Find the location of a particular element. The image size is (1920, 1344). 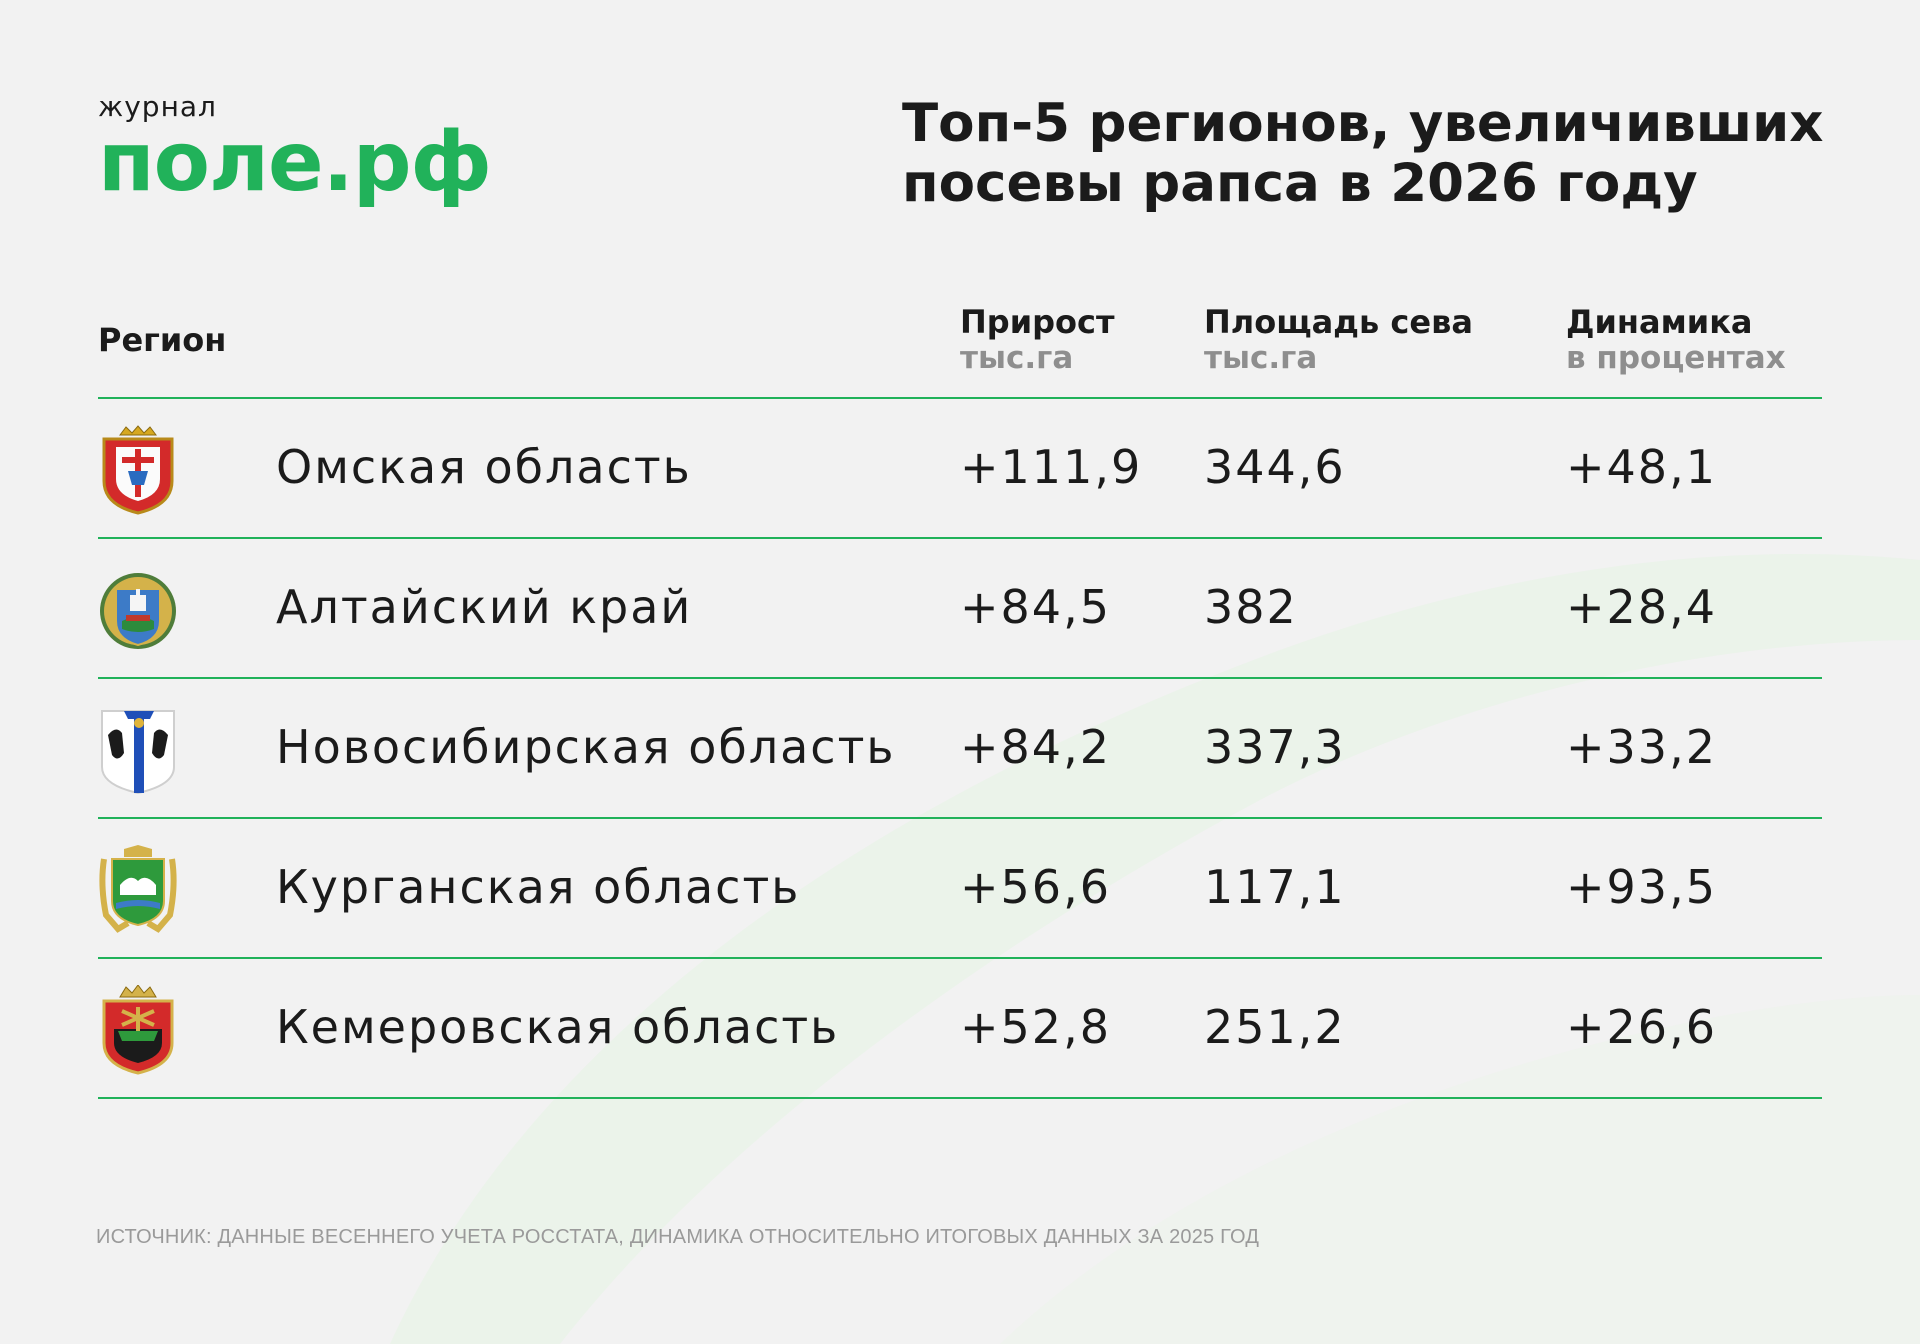

header-dynamics: Динамика в процентах is located at coordinates (1676, 340).